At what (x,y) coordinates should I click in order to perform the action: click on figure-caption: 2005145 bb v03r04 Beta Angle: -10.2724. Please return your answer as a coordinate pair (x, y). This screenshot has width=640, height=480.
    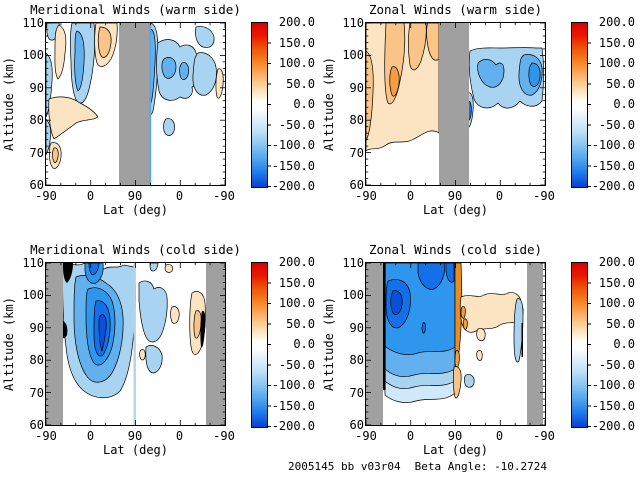
    Looking at the image, I should click on (417, 466).